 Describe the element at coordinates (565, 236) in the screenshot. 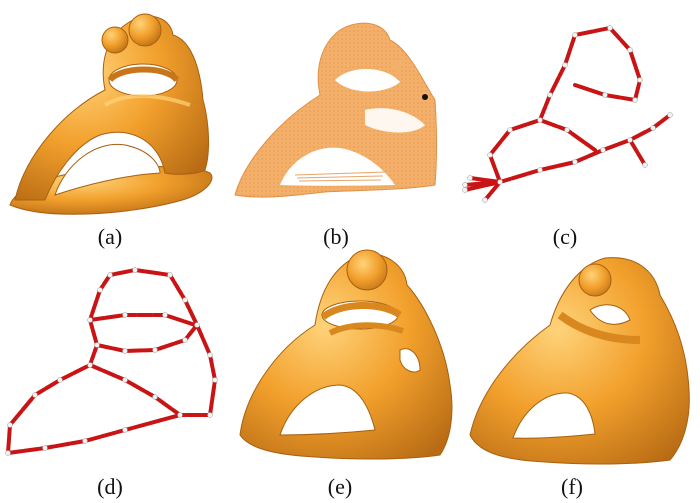

I see `caption-c: (c)` at that location.